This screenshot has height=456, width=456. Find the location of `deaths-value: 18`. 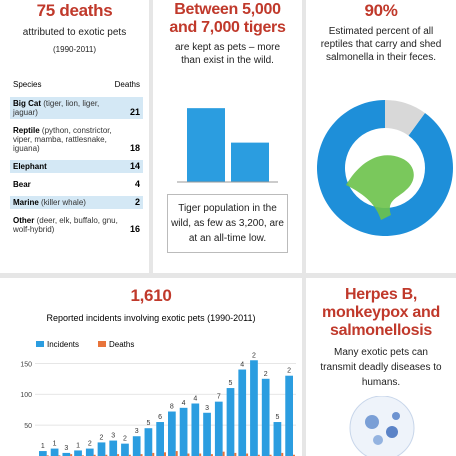

deaths-value: 18 is located at coordinates (134, 148).